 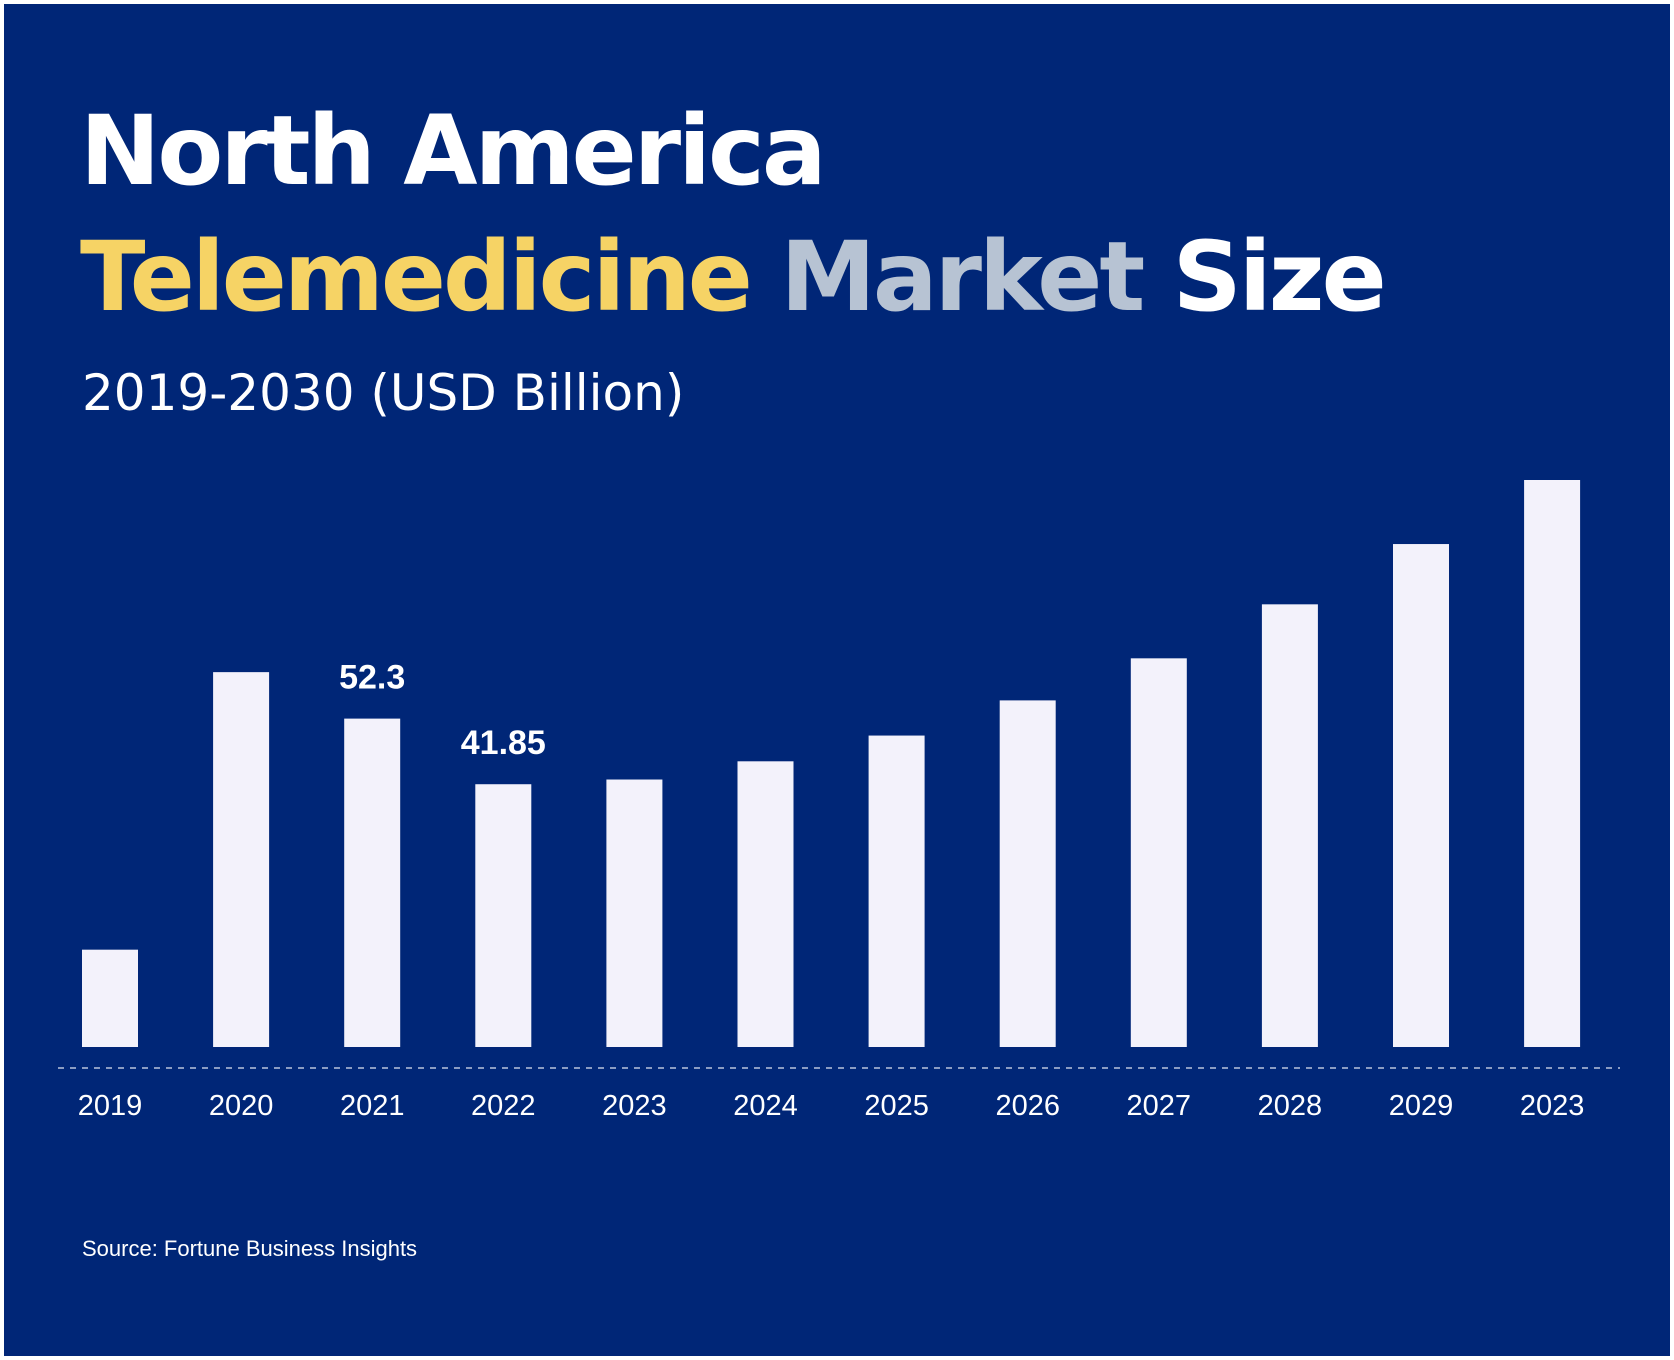 I want to click on title-line-2: Telemedicine Market Size, so click(x=733, y=277).